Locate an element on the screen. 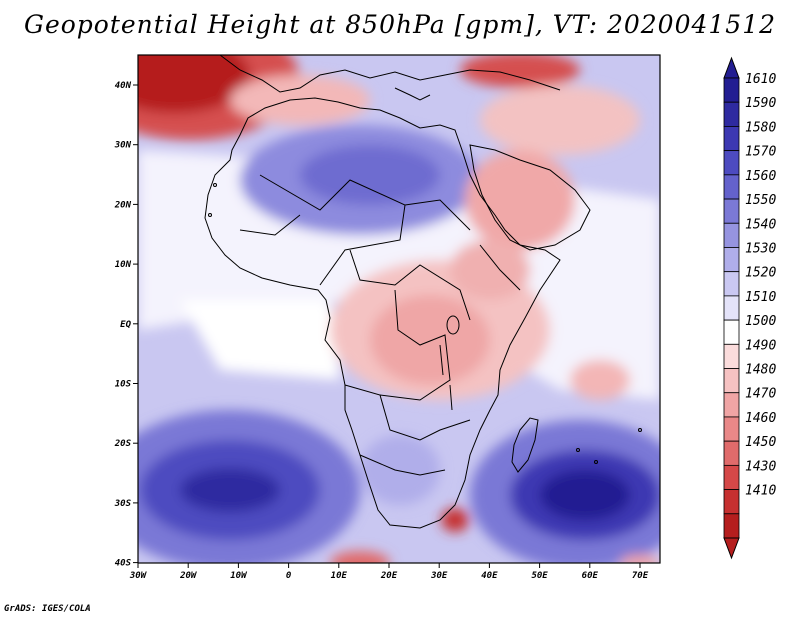 The width and height of the screenshot is (800, 618). lat-tick-label: 30S is located at coordinates (123, 504).